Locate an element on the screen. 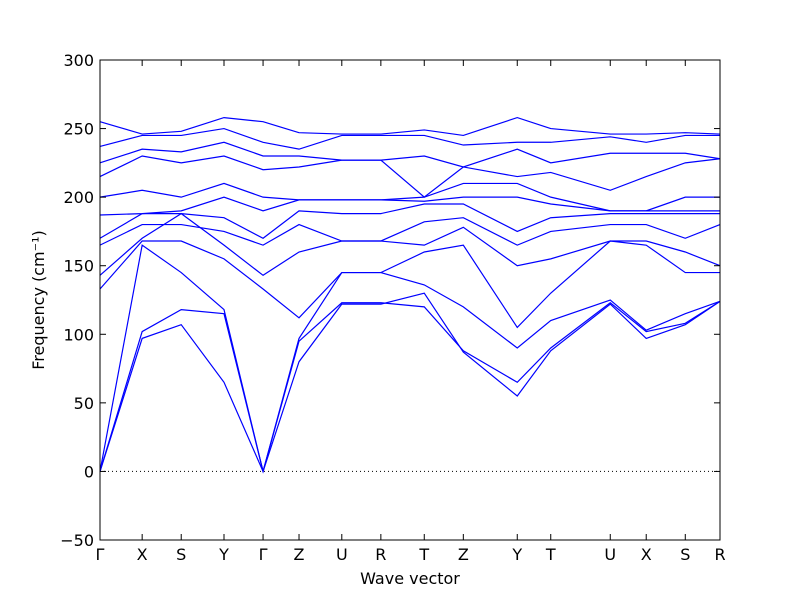  y-tick-label: 100 is located at coordinates (78, 334).